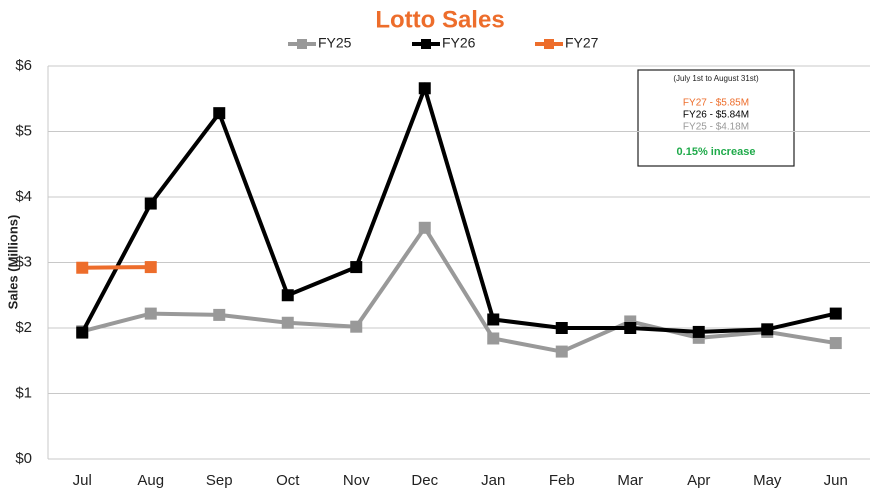 This screenshot has height=494, width=880. What do you see at coordinates (335, 43) in the screenshot?
I see `legend-label: FY25` at bounding box center [335, 43].